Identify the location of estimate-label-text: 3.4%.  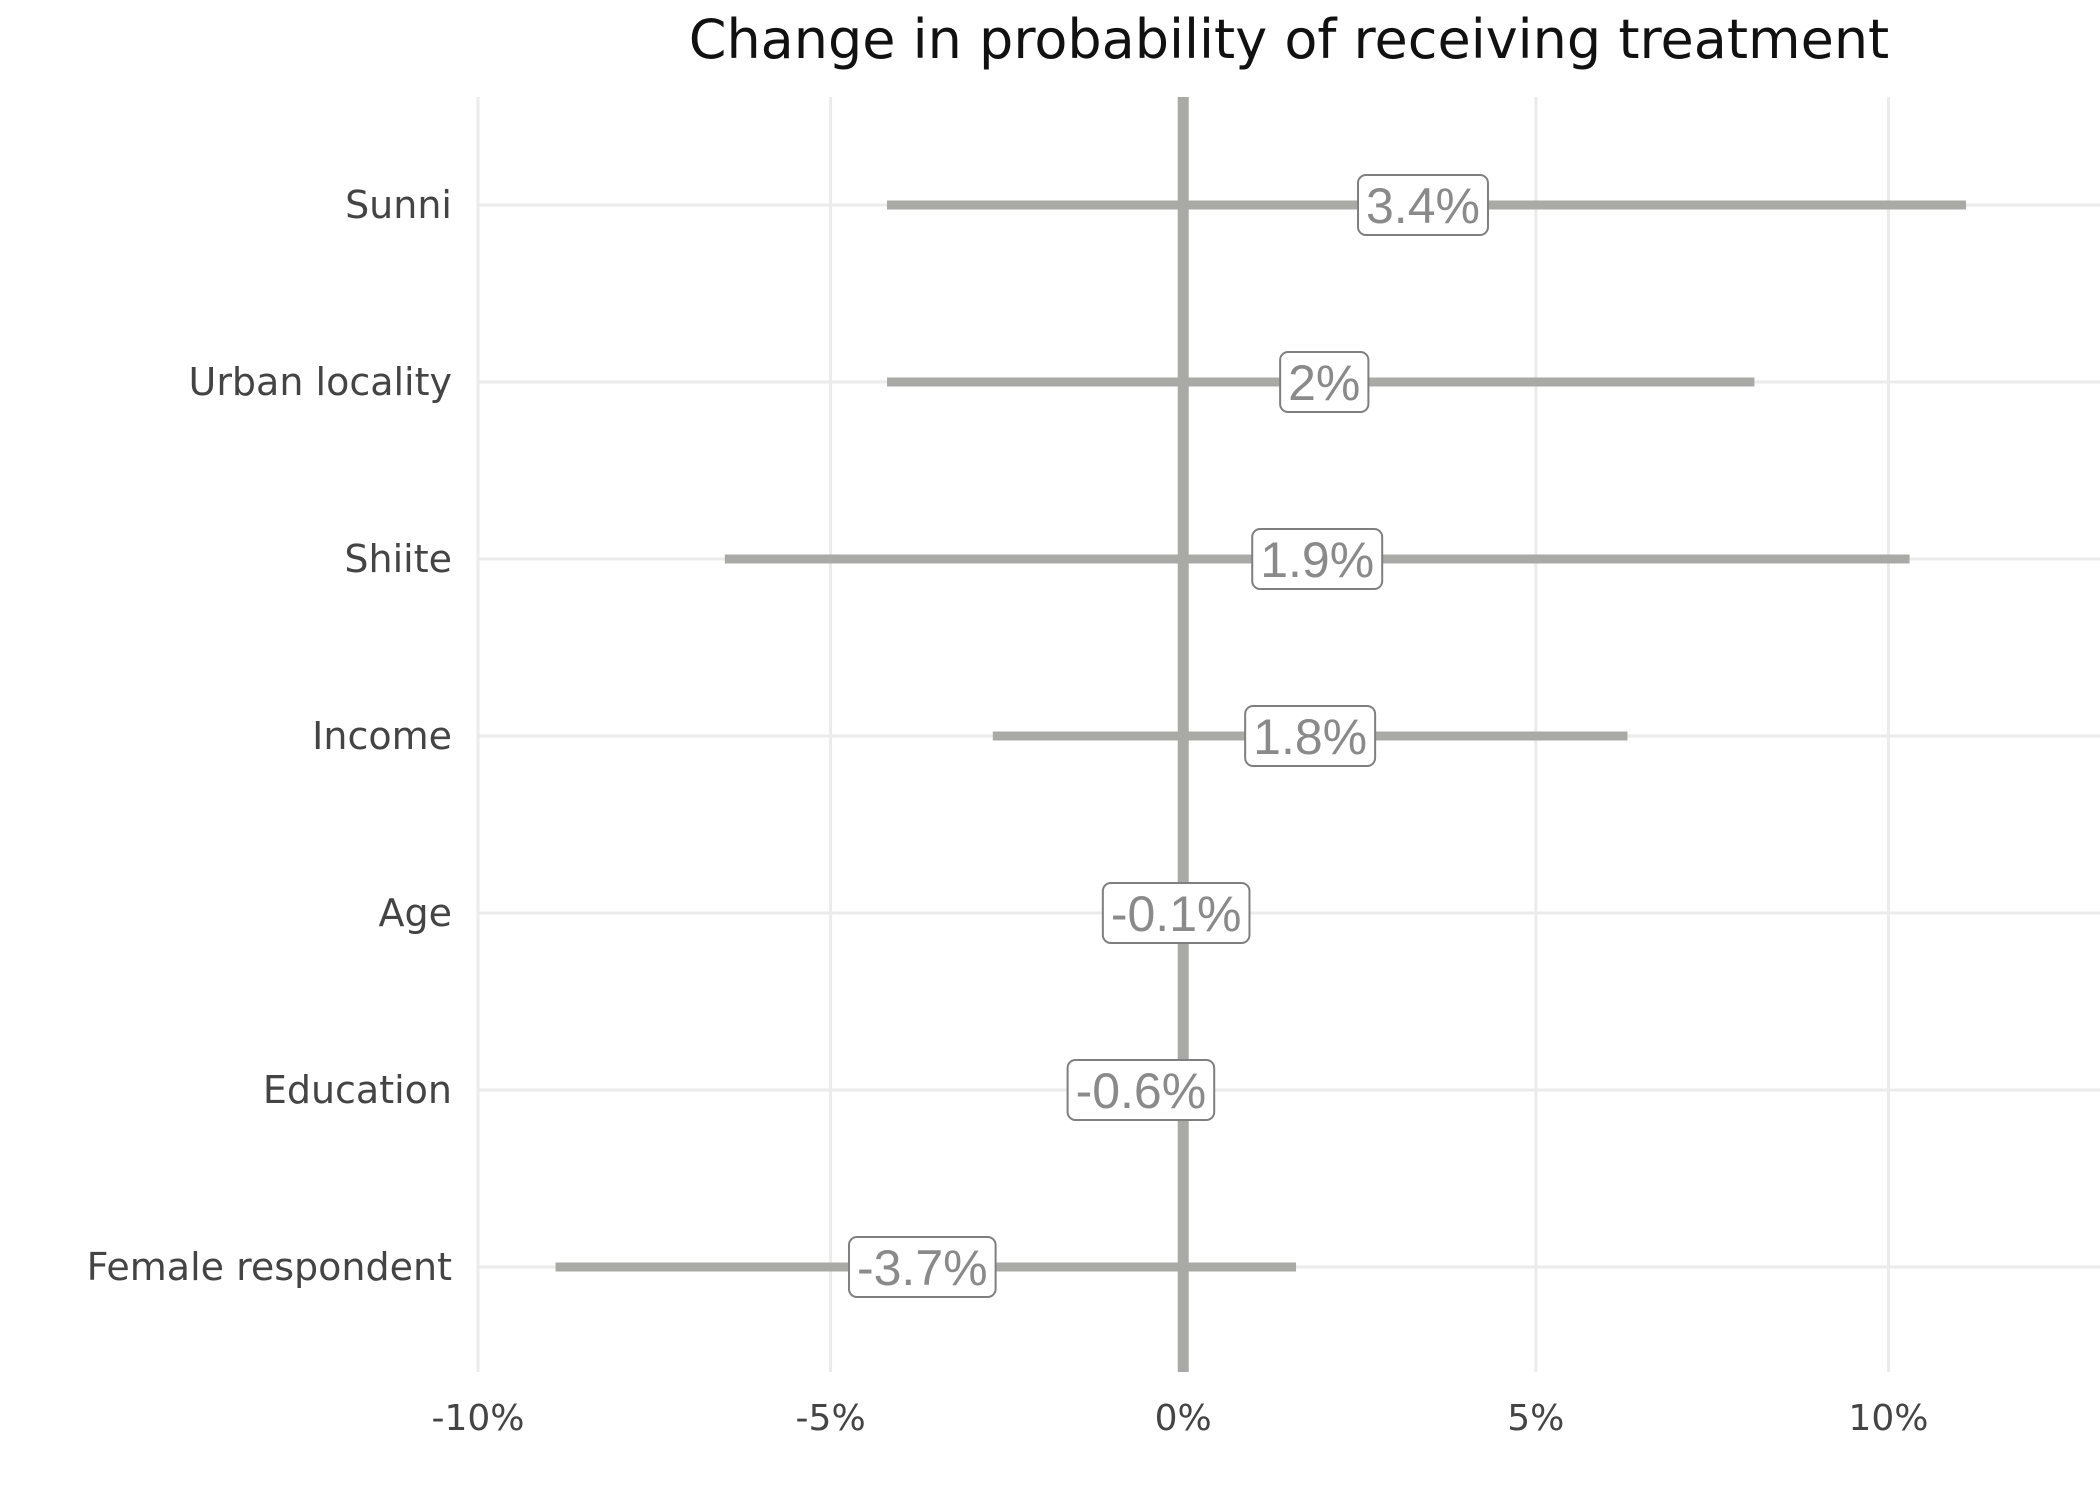
(1423, 206).